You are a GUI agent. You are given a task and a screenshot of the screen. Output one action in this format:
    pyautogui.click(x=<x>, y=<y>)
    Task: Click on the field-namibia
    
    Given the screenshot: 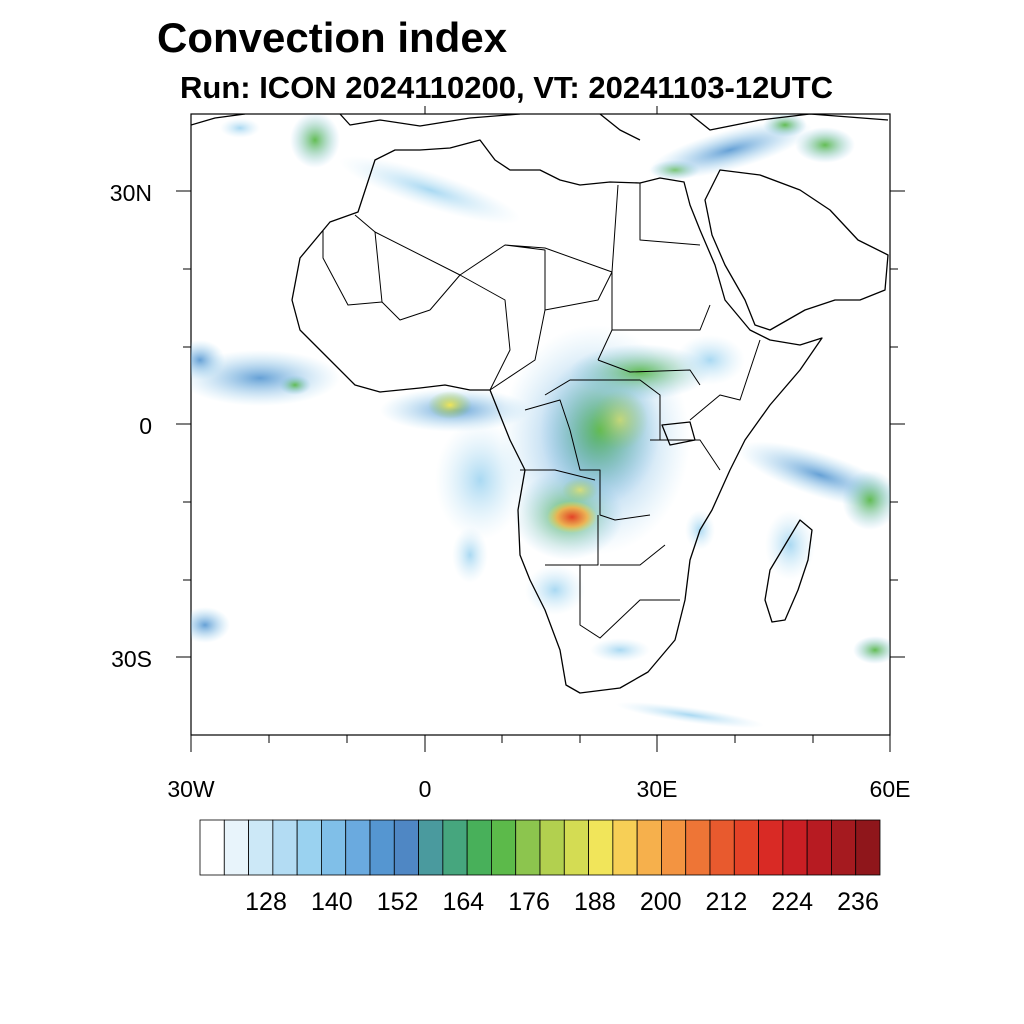 What is the action you would take?
    pyautogui.click(x=555, y=590)
    